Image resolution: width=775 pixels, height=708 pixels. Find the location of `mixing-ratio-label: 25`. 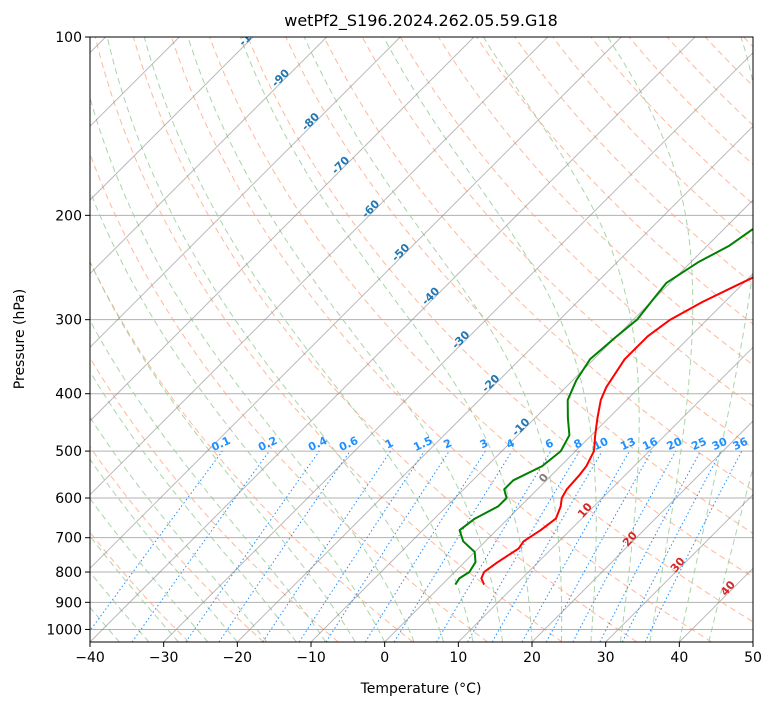

mixing-ratio-label: 25 is located at coordinates (698, 444).